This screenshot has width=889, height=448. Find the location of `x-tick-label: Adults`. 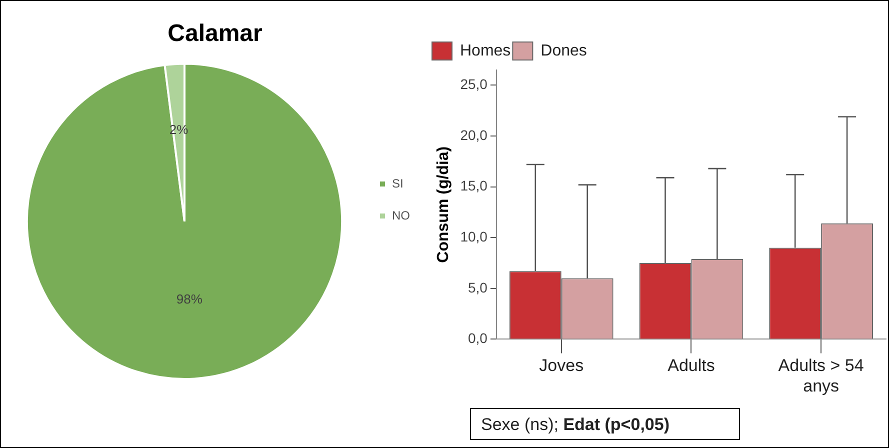

x-tick-label: Adults is located at coordinates (691, 366).